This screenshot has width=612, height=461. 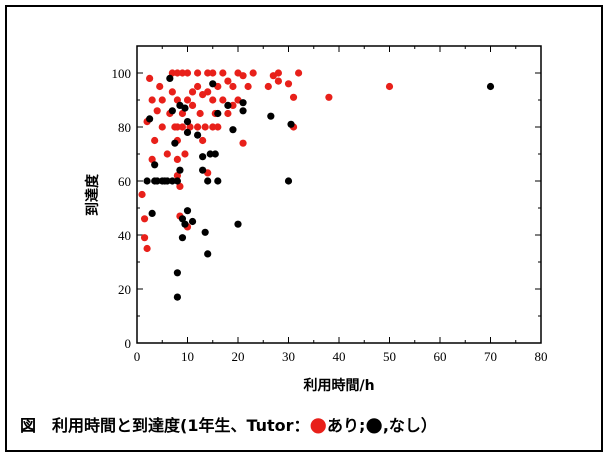 What do you see at coordinates (338, 385) in the screenshot?
I see `x-axis-label: 利用時間/h` at bounding box center [338, 385].